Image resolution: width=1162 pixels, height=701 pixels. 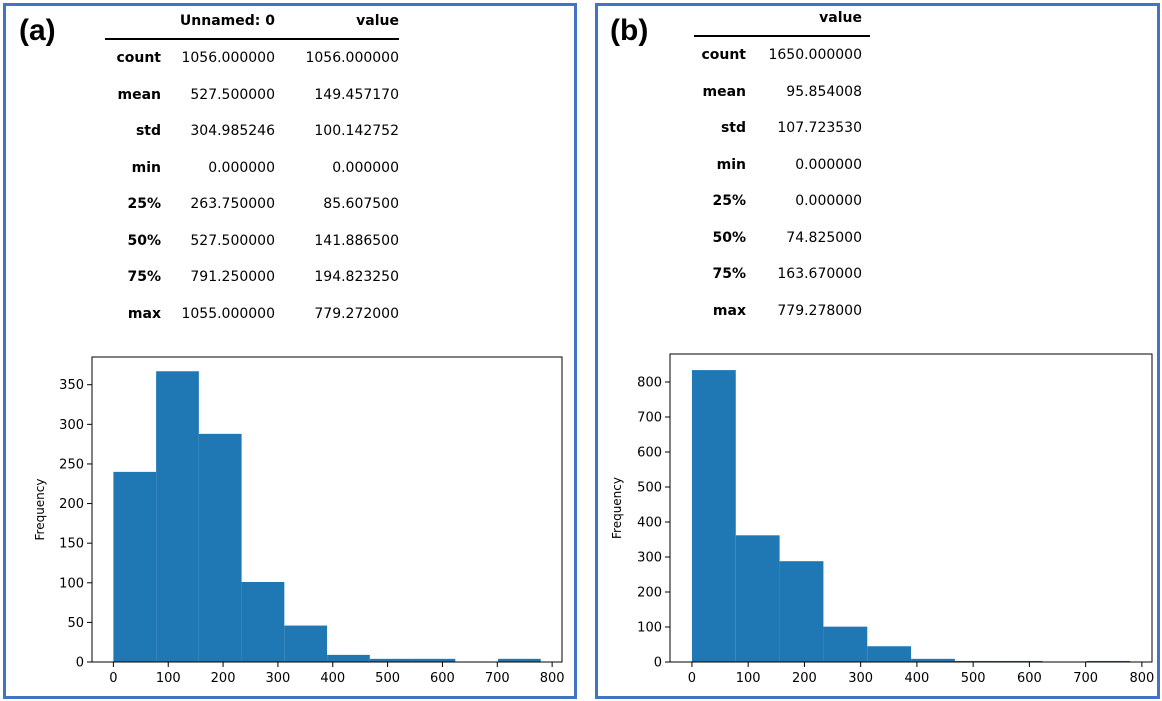 I want to click on table-row: std 304.985246 100.142752, so click(x=252, y=131).